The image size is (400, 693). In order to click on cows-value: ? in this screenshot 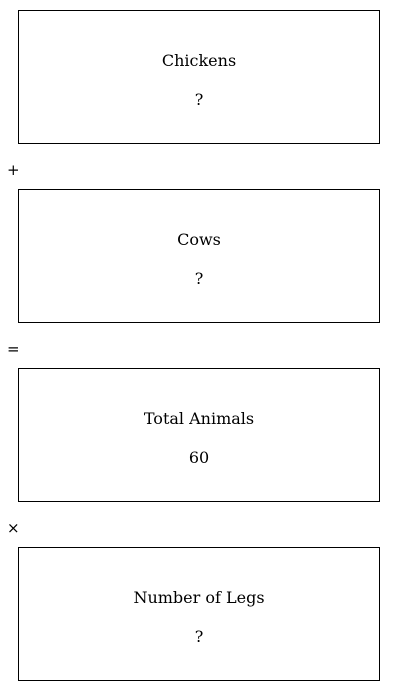, I will do `click(199, 278)`.